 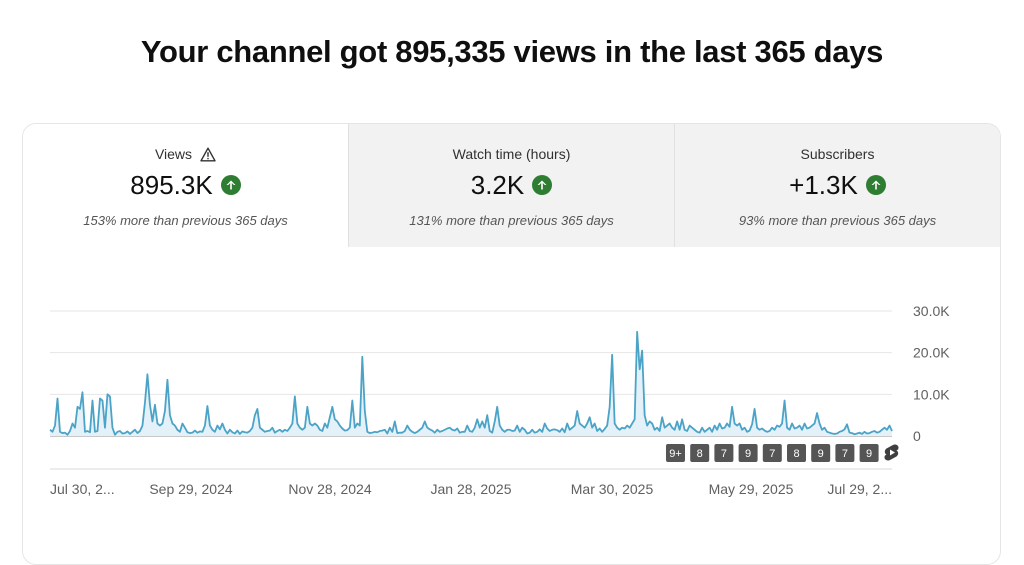 I want to click on tab-value: 3.2K, so click(x=511, y=185).